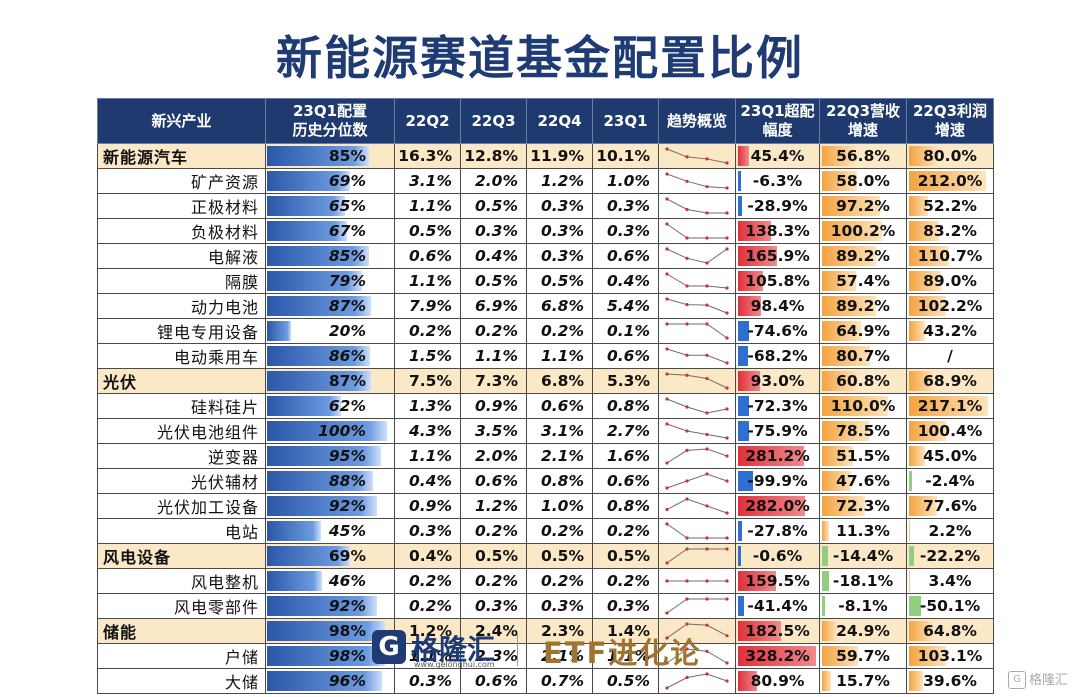 The height and width of the screenshot is (697, 1080). I want to click on revenue-value: 11.3%, so click(863, 531).